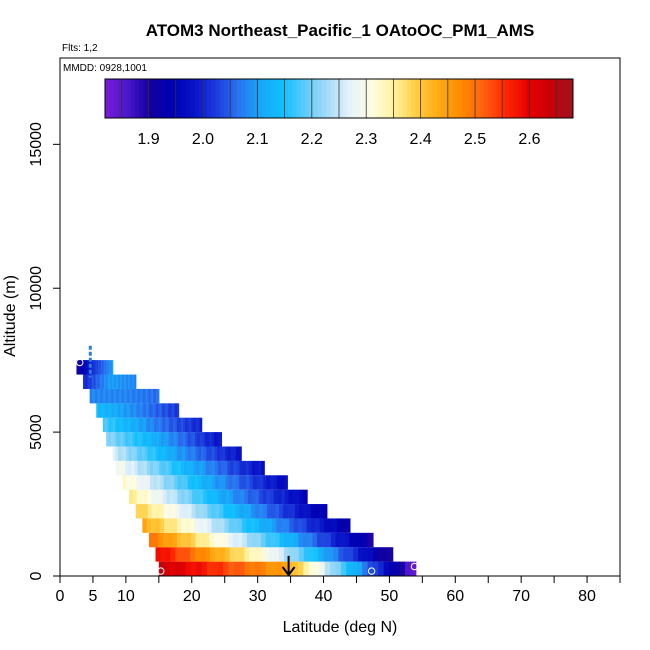 Image resolution: width=650 pixels, height=650 pixels. I want to click on x-tick-label: 30, so click(258, 596).